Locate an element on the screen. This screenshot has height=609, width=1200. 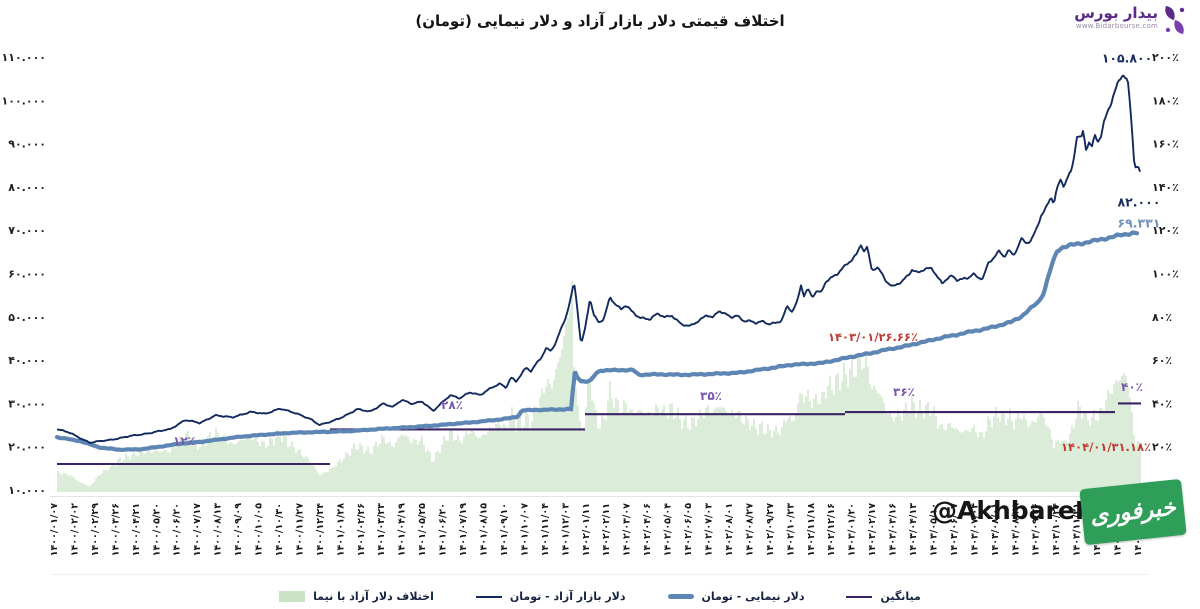
legend-item-nima-dollar: دلار نیمایی - تومان is located at coordinates (735, 596).